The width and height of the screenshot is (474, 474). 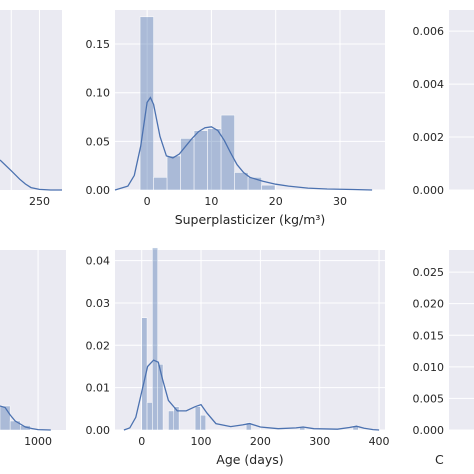 I want to click on x-tick-label: 250, so click(x=39, y=201).